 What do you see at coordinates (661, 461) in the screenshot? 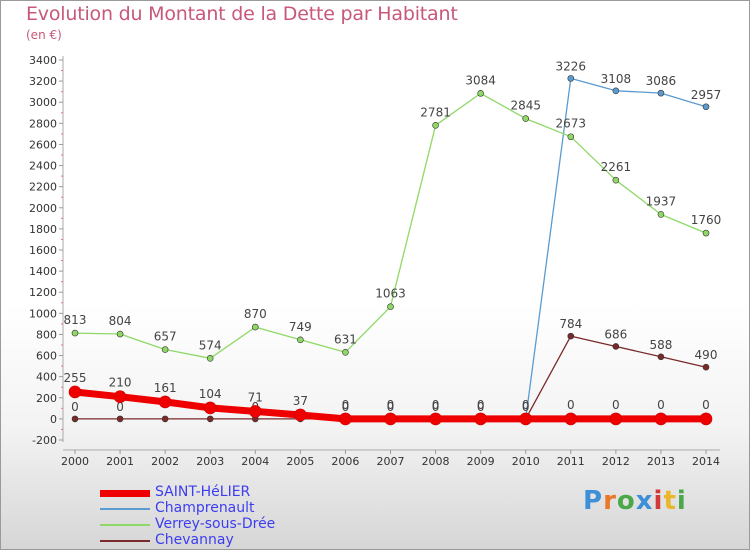
I see `x-tick-label: 2013` at bounding box center [661, 461].